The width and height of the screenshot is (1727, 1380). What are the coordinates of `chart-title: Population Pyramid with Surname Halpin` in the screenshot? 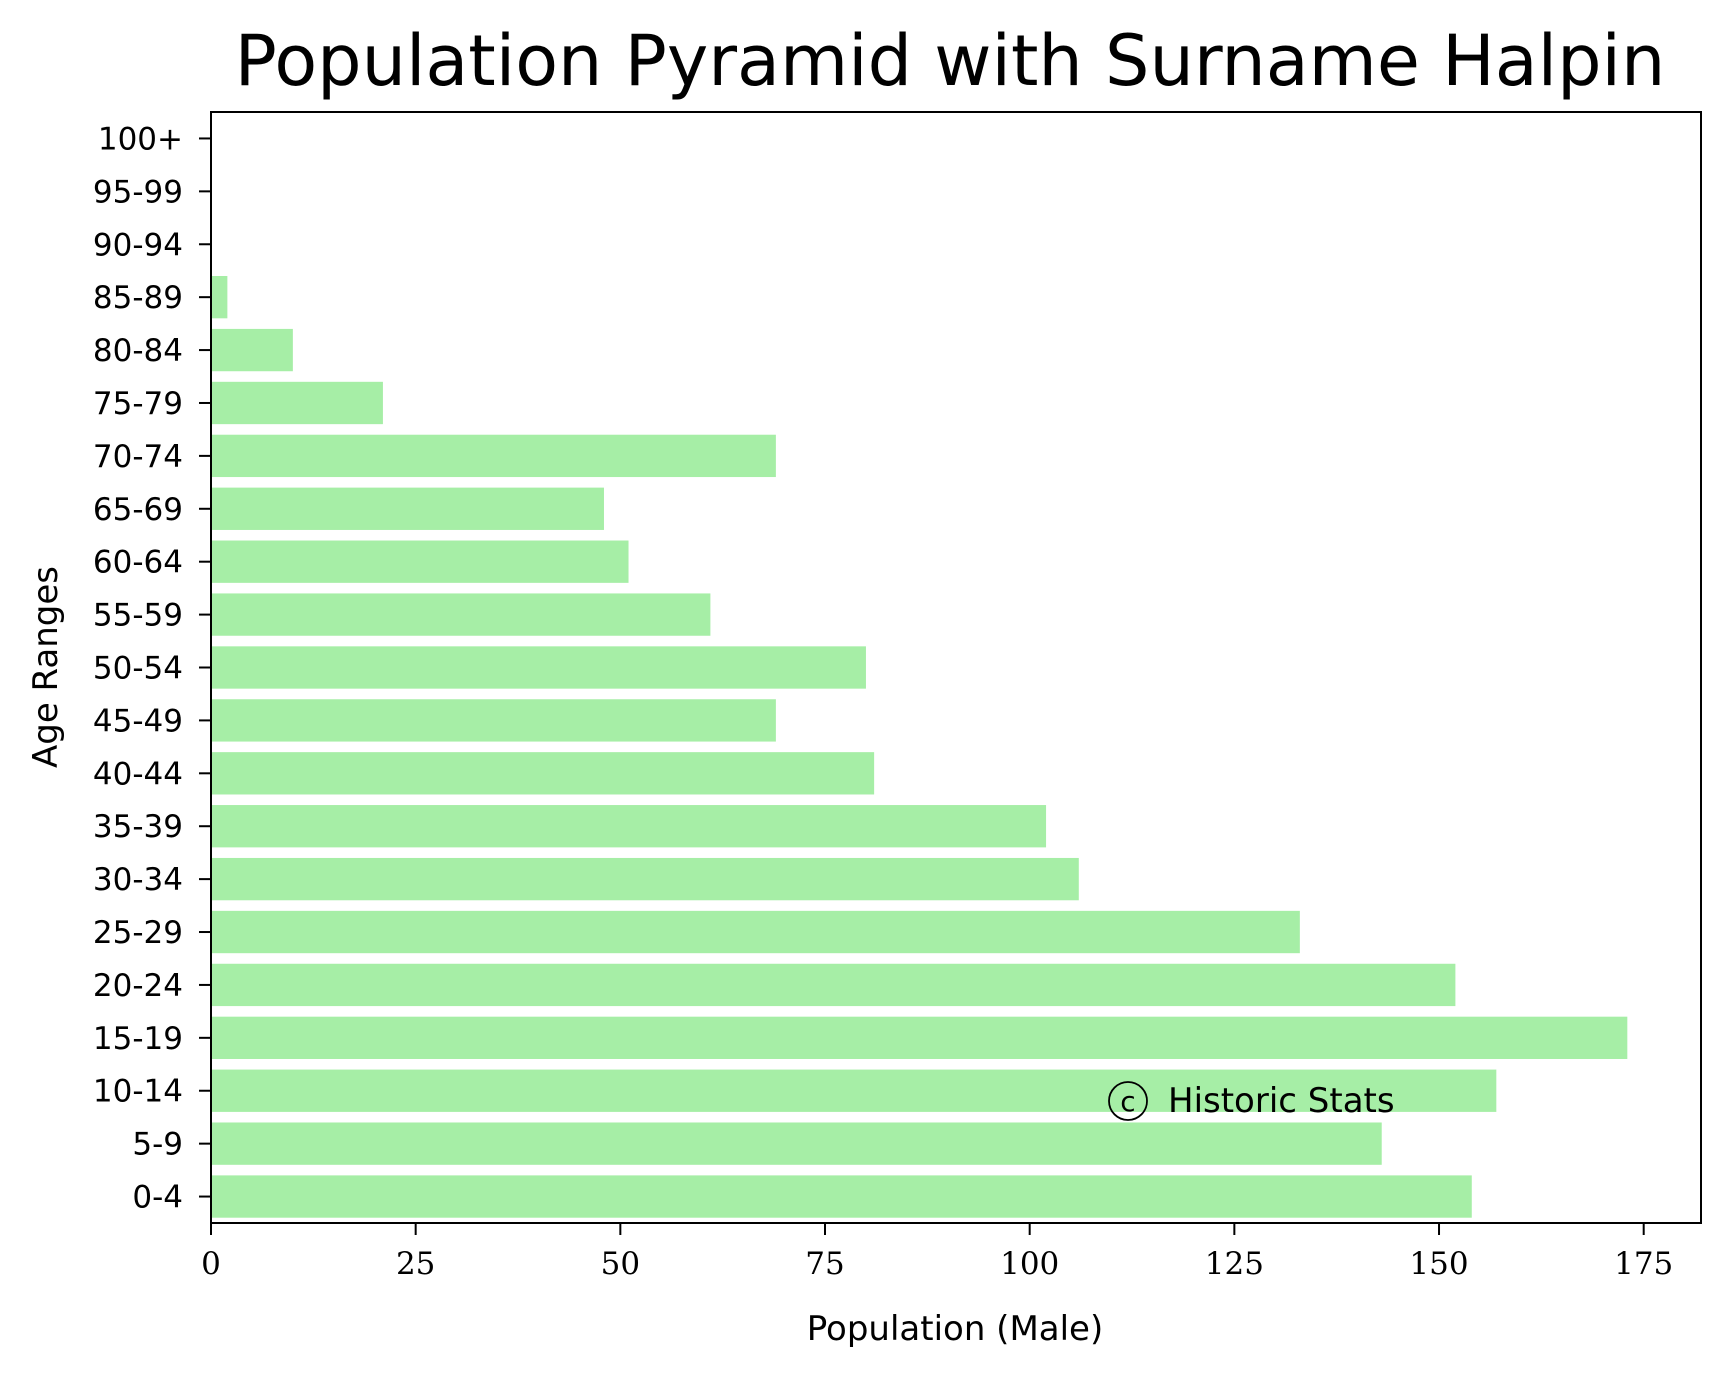 It's located at (950, 61).